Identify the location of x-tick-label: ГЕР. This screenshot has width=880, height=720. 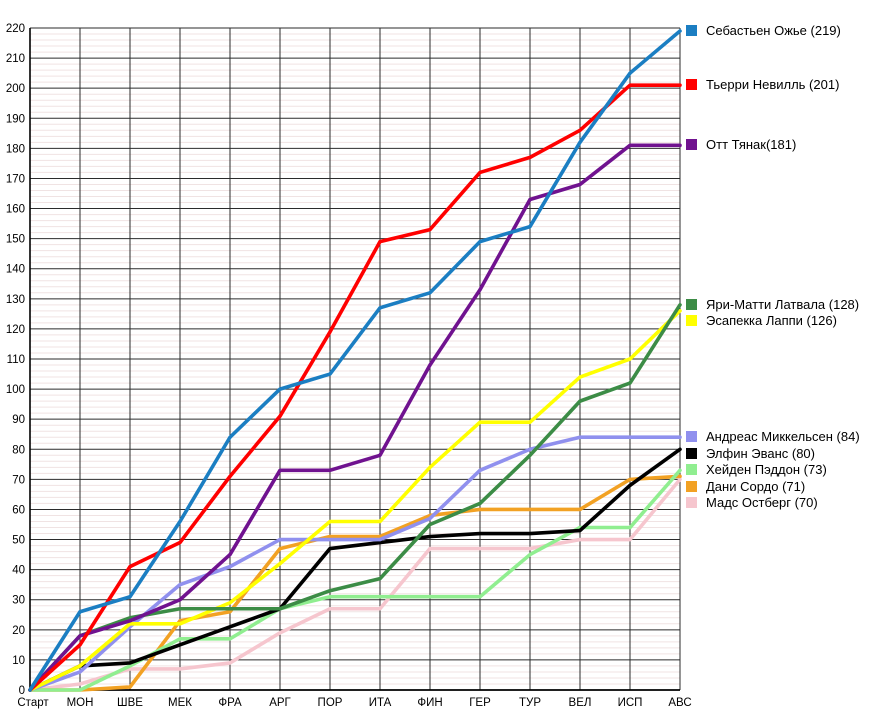
(480, 703).